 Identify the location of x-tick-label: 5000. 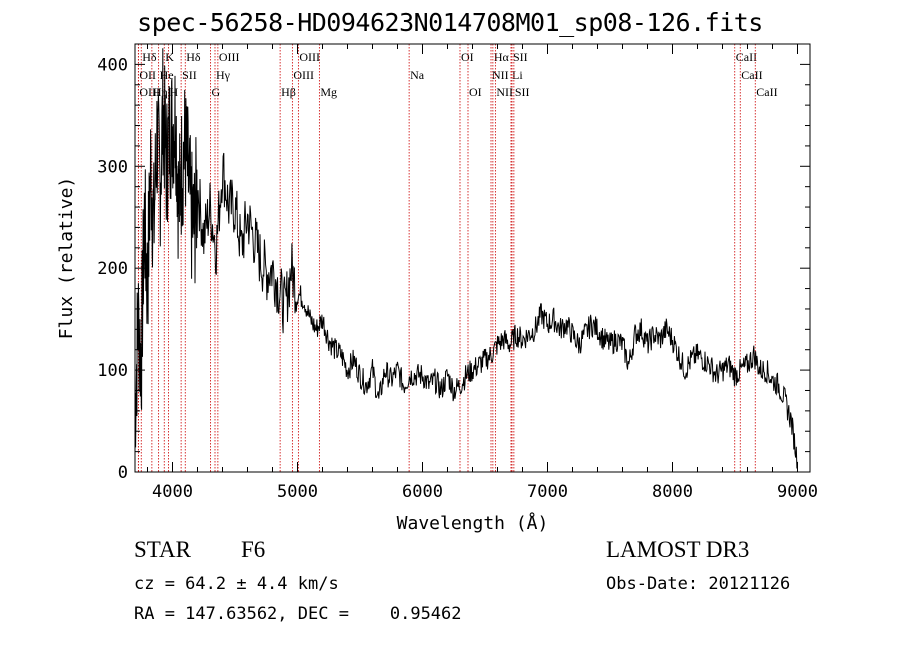
(297, 492).